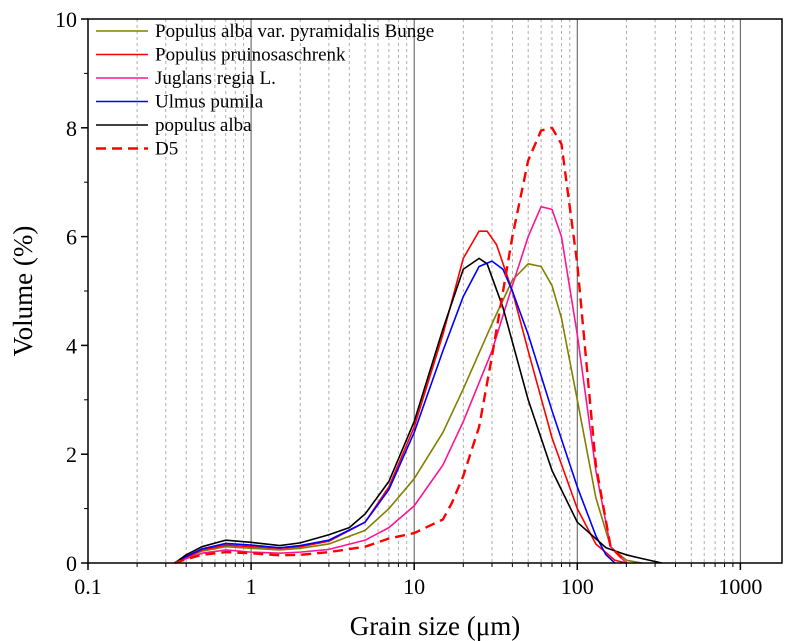 Image resolution: width=794 pixels, height=641 pixels. Describe the element at coordinates (166, 149) in the screenshot. I see `legend-label: D5` at that location.